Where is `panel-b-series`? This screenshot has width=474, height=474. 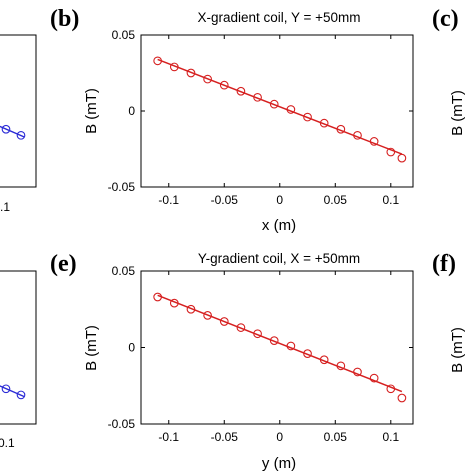
panel-b-series is located at coordinates (280, 109).